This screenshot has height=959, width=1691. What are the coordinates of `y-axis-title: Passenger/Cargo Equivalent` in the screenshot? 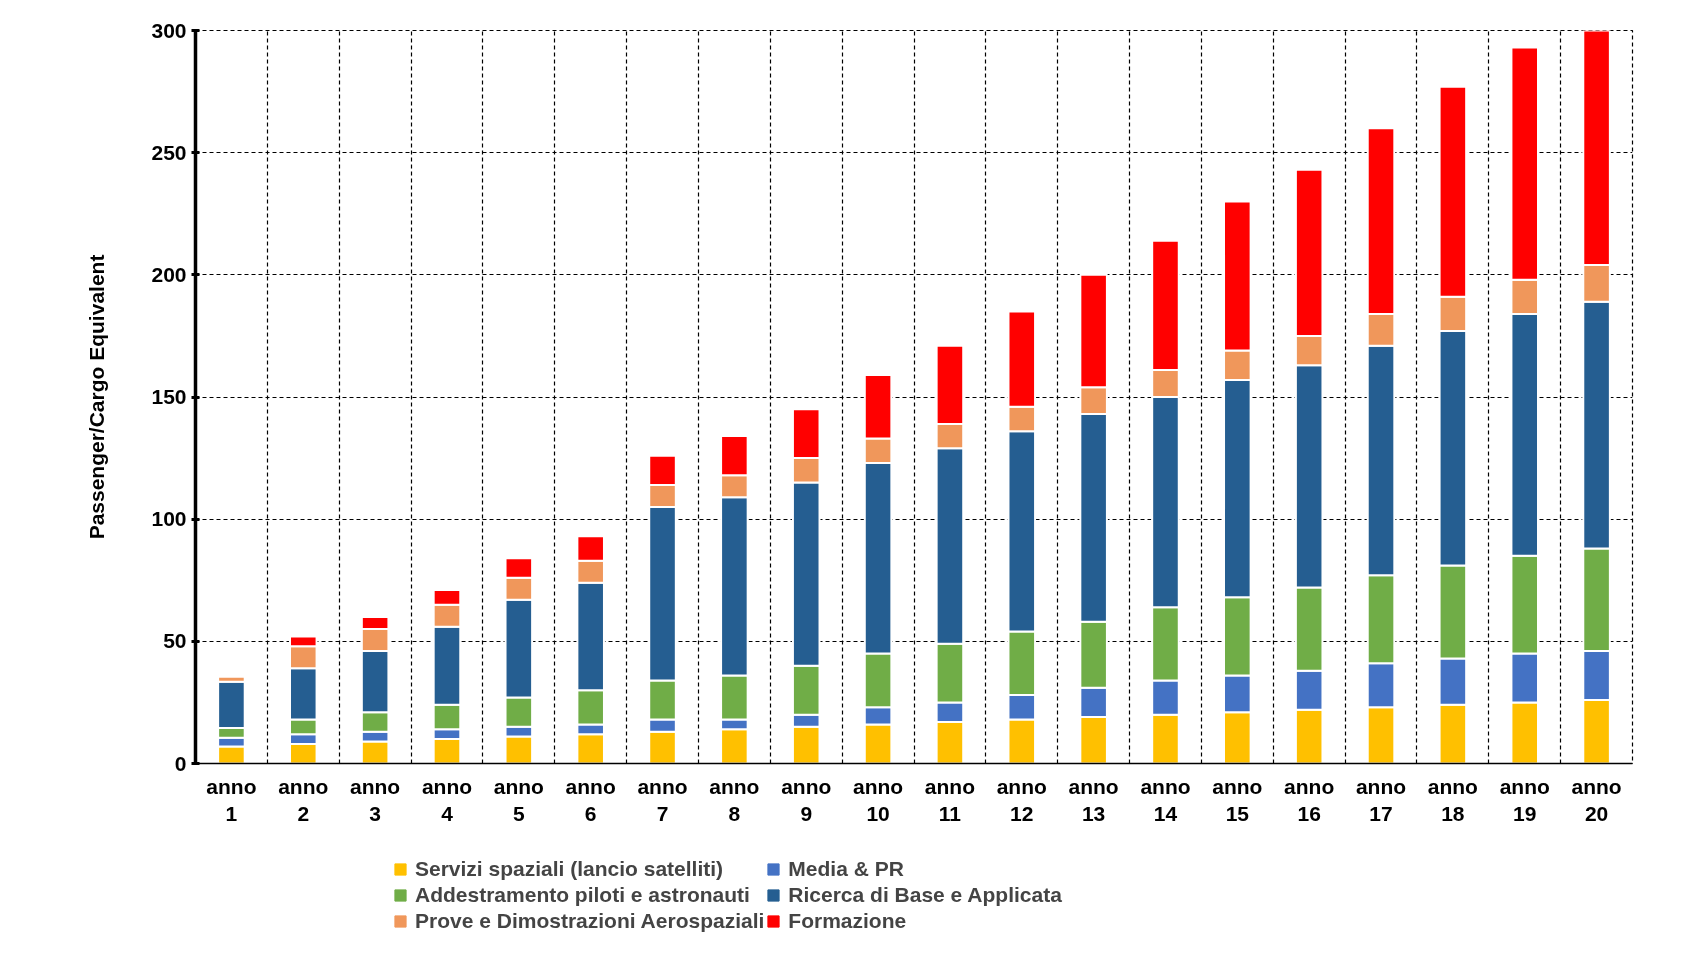 It's located at (97, 397).